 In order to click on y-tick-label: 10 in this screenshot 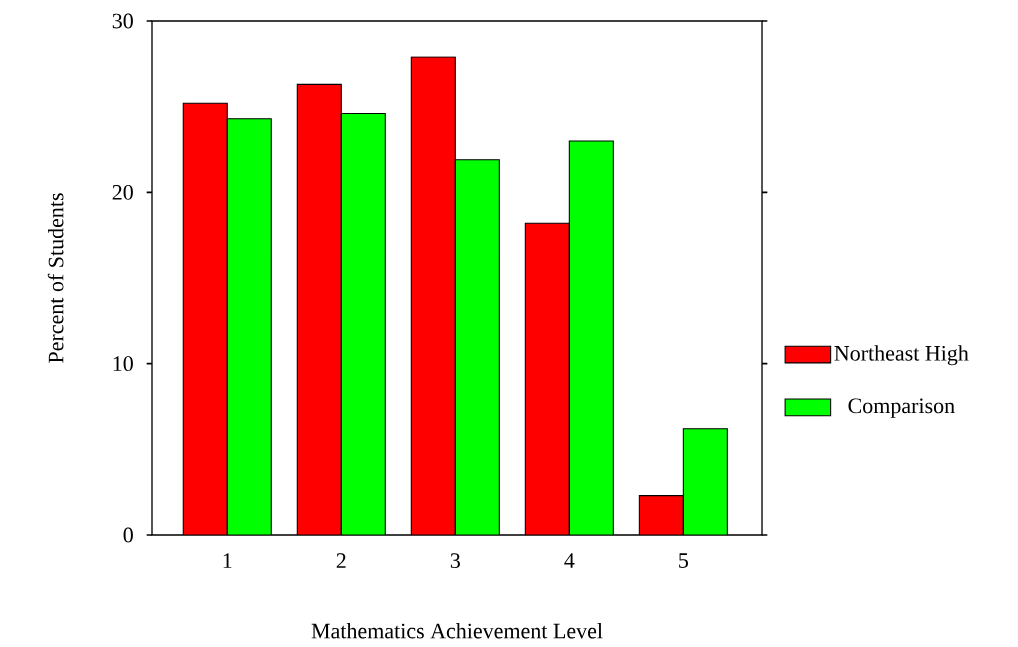, I will do `click(123, 364)`.